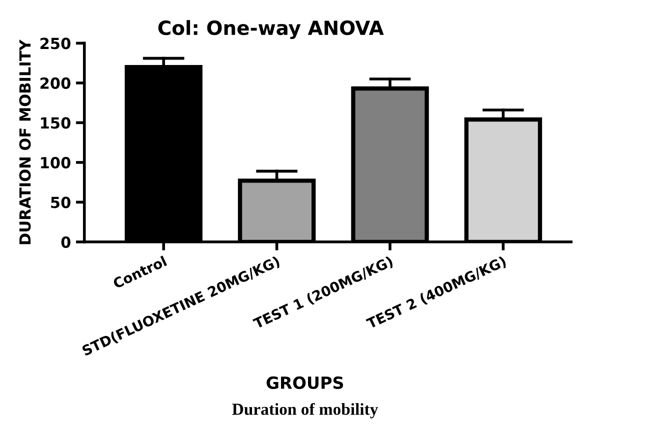  What do you see at coordinates (271, 30) in the screenshot?
I see `chart-title: Col: One-way ANOVA` at bounding box center [271, 30].